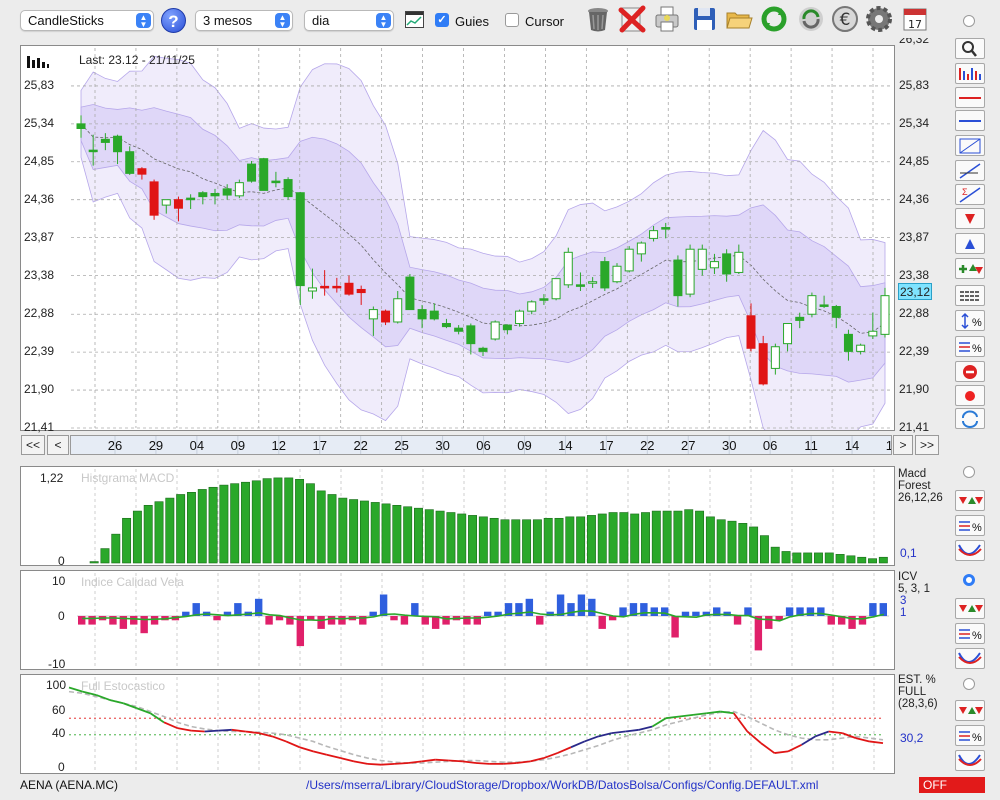  Describe the element at coordinates (970, 295) in the screenshot. I see `grid-lines-icon` at that location.